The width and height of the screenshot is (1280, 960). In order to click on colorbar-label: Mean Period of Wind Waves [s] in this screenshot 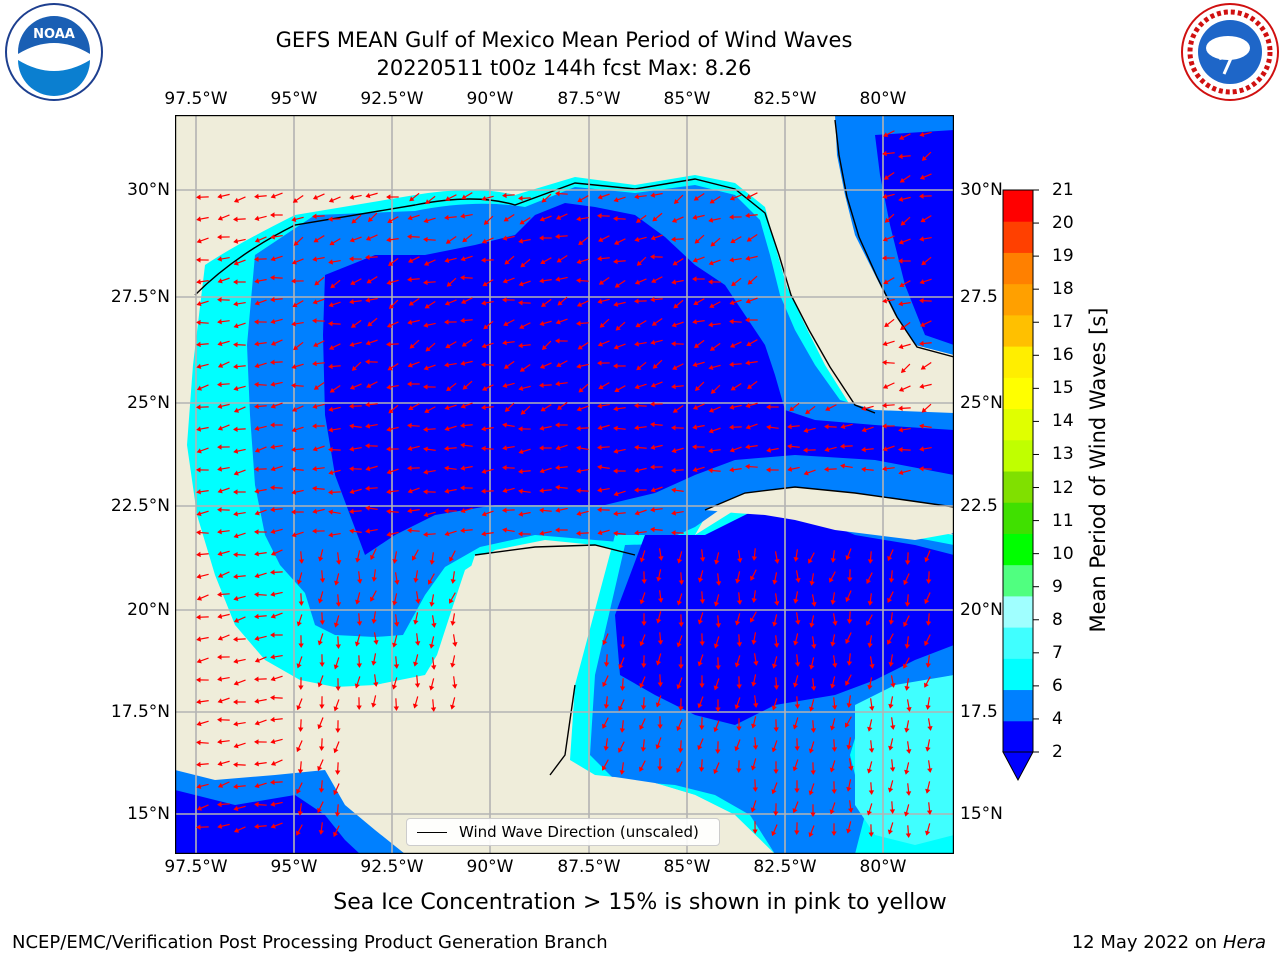, I will do `click(1098, 470)`.